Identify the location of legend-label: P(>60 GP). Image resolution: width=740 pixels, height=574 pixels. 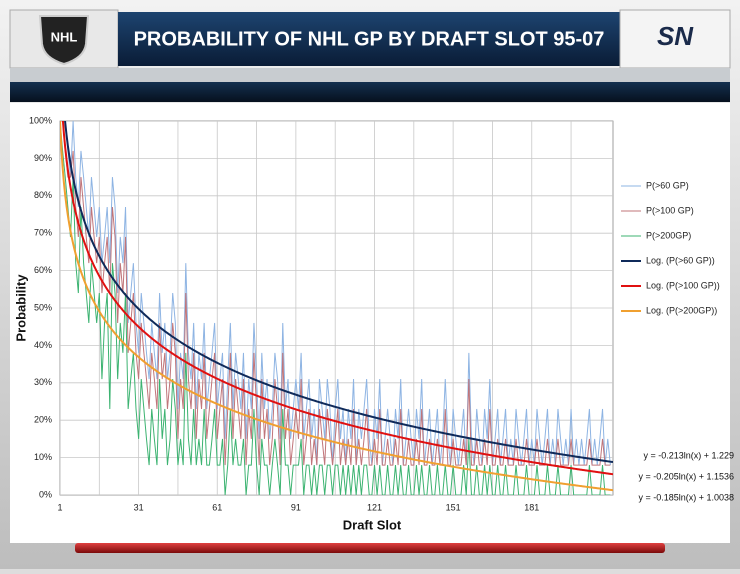
(667, 185).